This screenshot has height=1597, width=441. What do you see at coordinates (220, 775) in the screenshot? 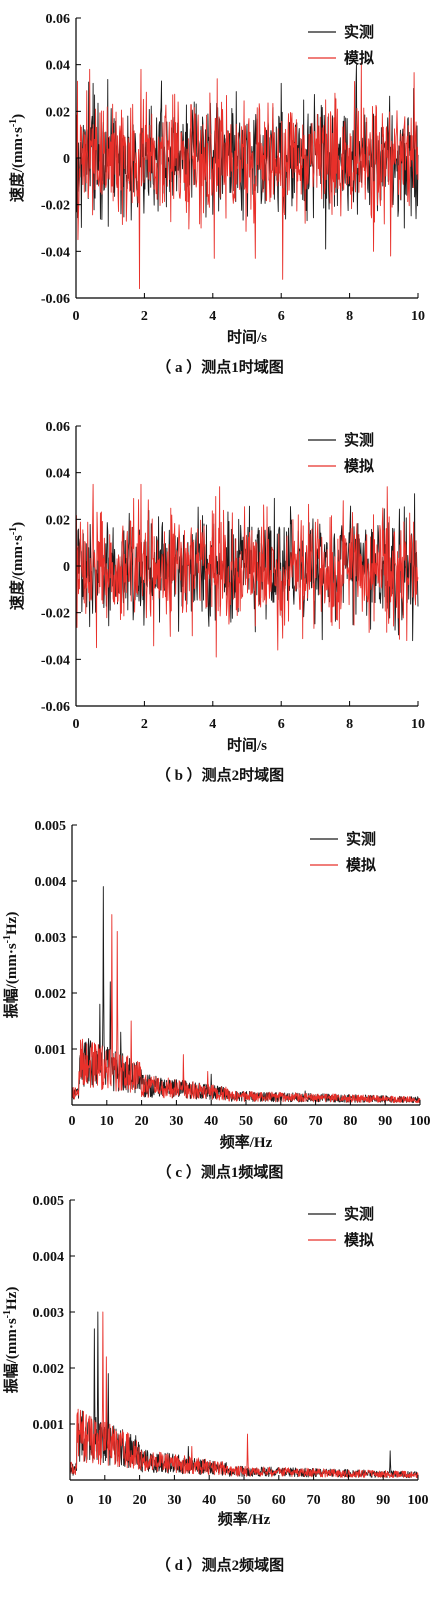
I see `panel-caption: （ b ）测点2时域图` at bounding box center [220, 775].